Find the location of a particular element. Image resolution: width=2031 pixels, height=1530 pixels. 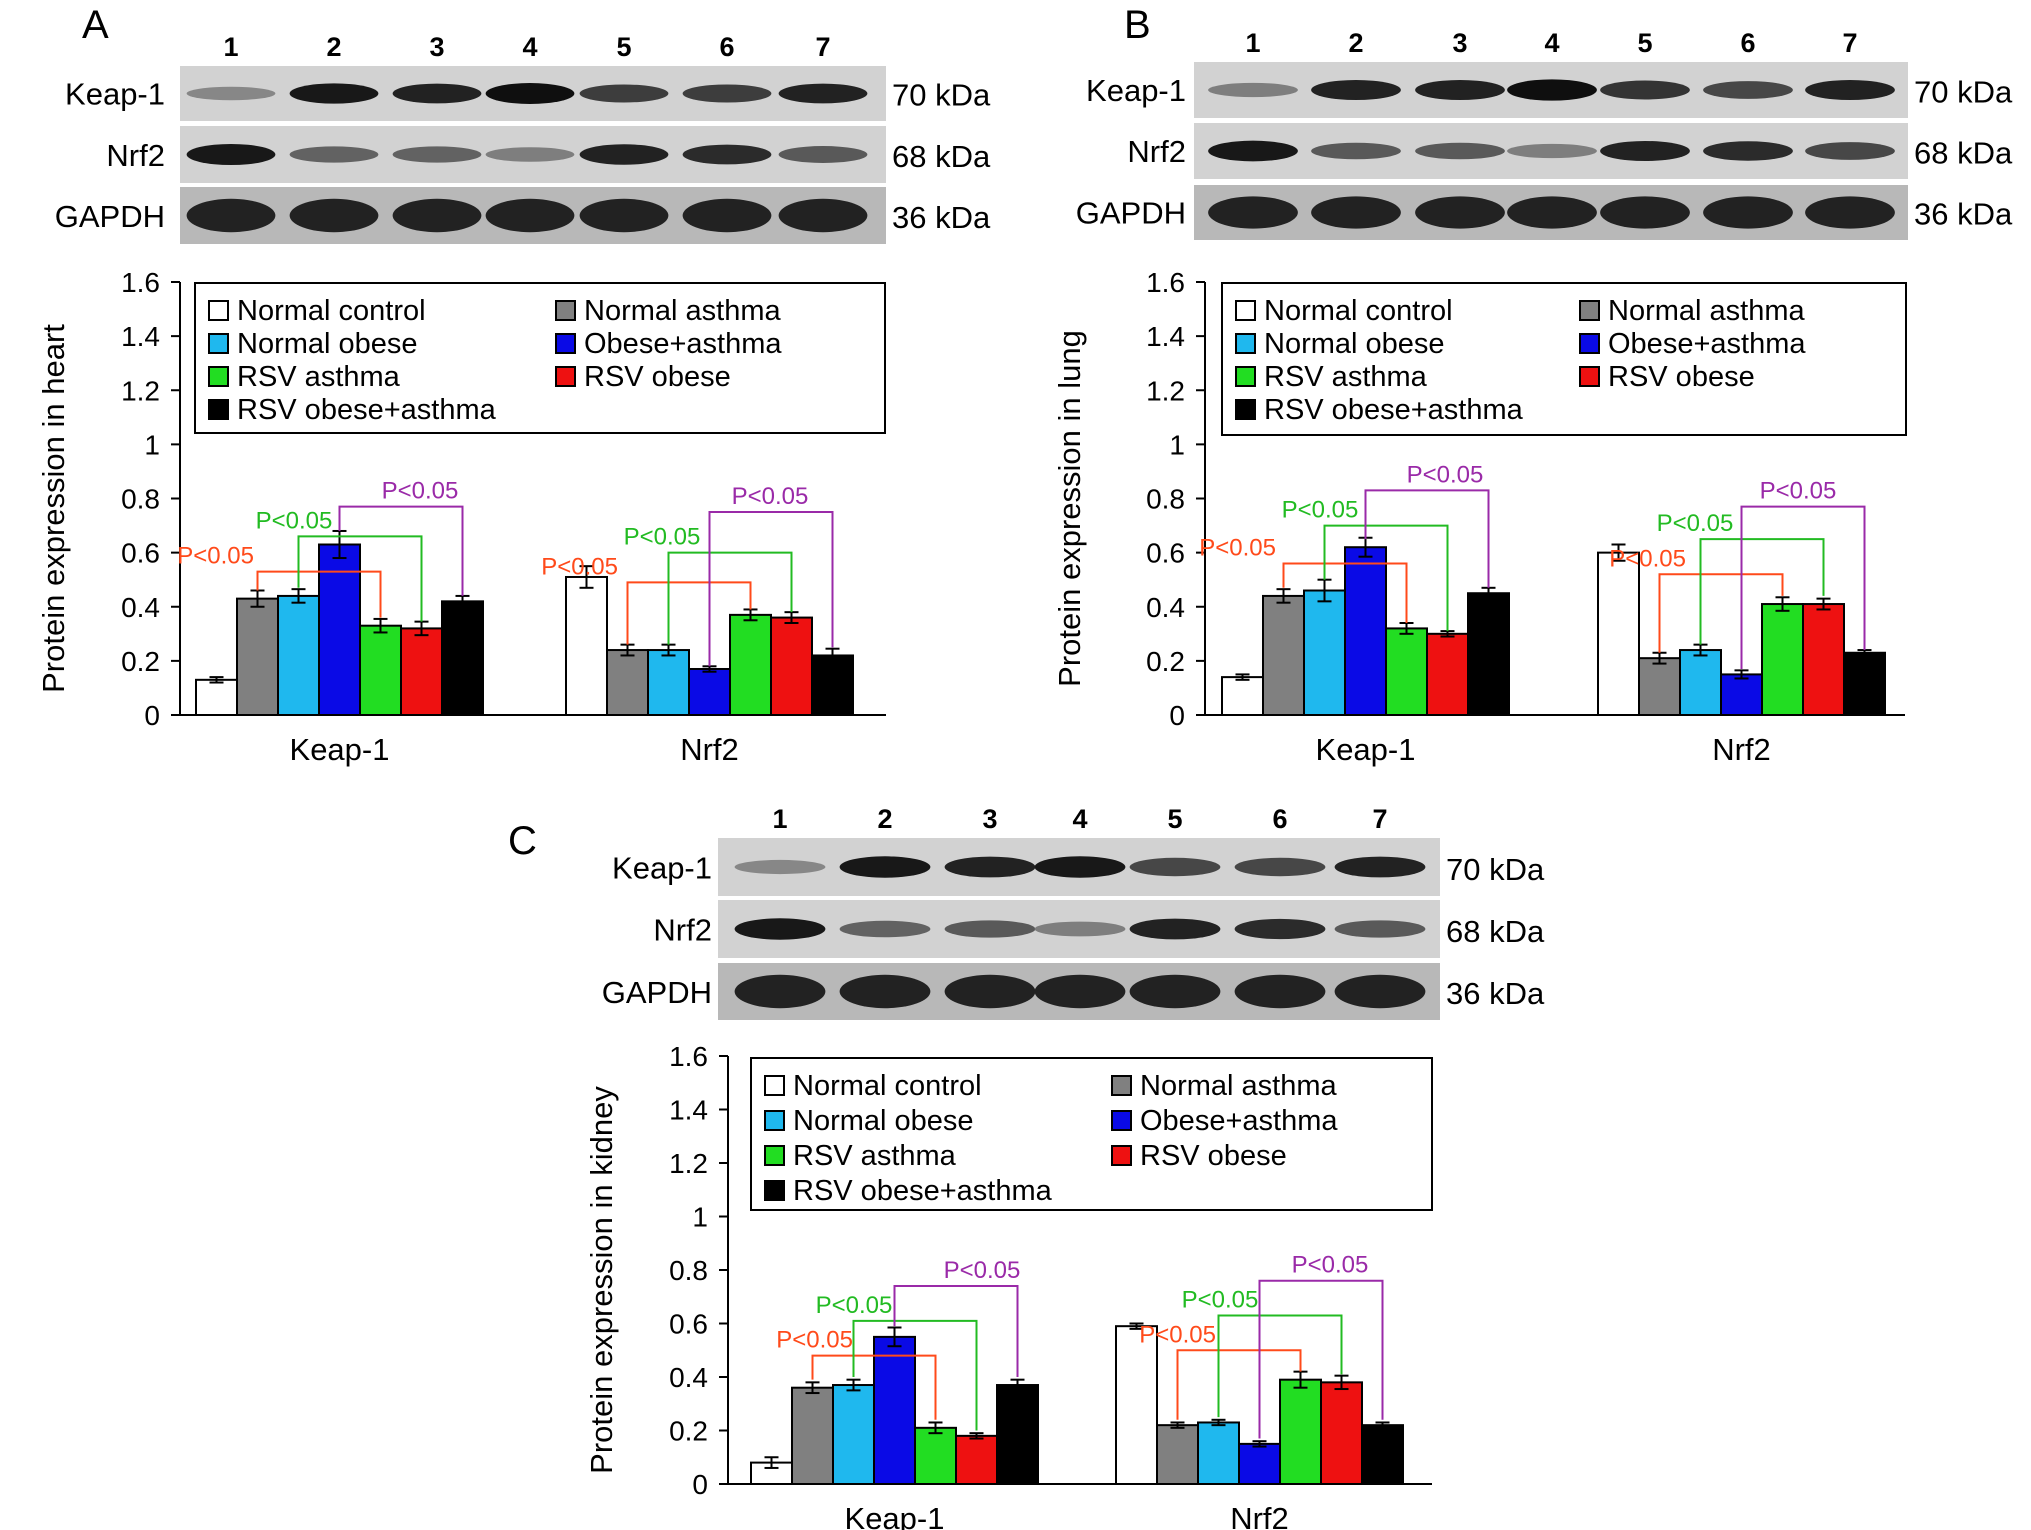

bar-nrf2-normal-control is located at coordinates (586, 646).